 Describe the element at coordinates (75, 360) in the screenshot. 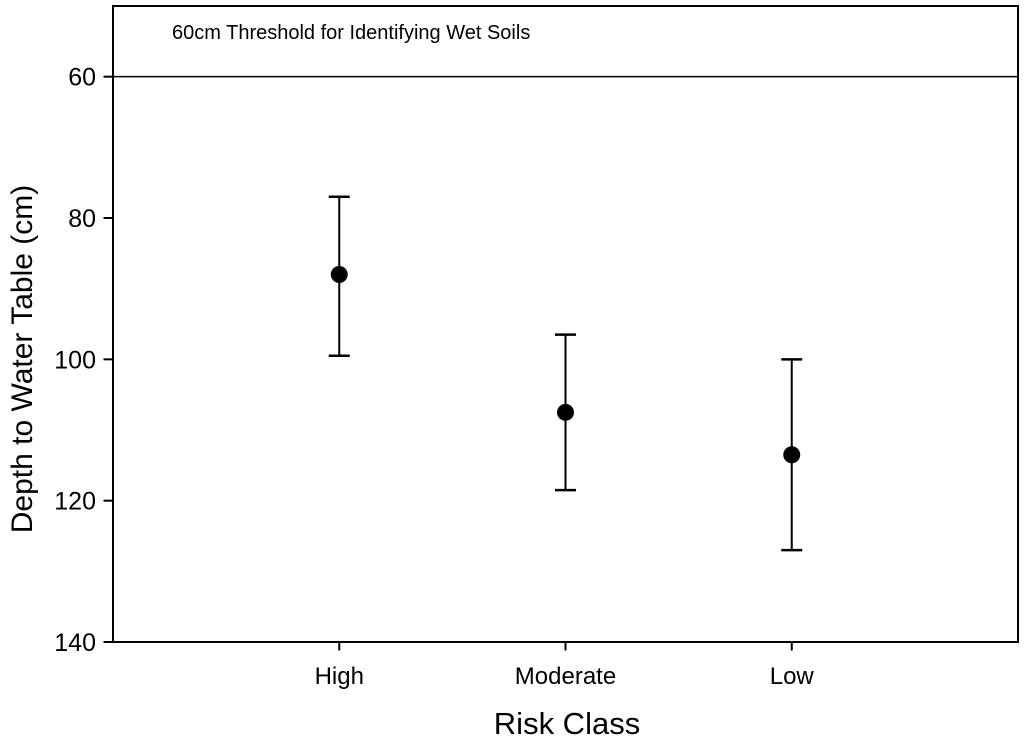

I see `y-tick-label: 100` at that location.